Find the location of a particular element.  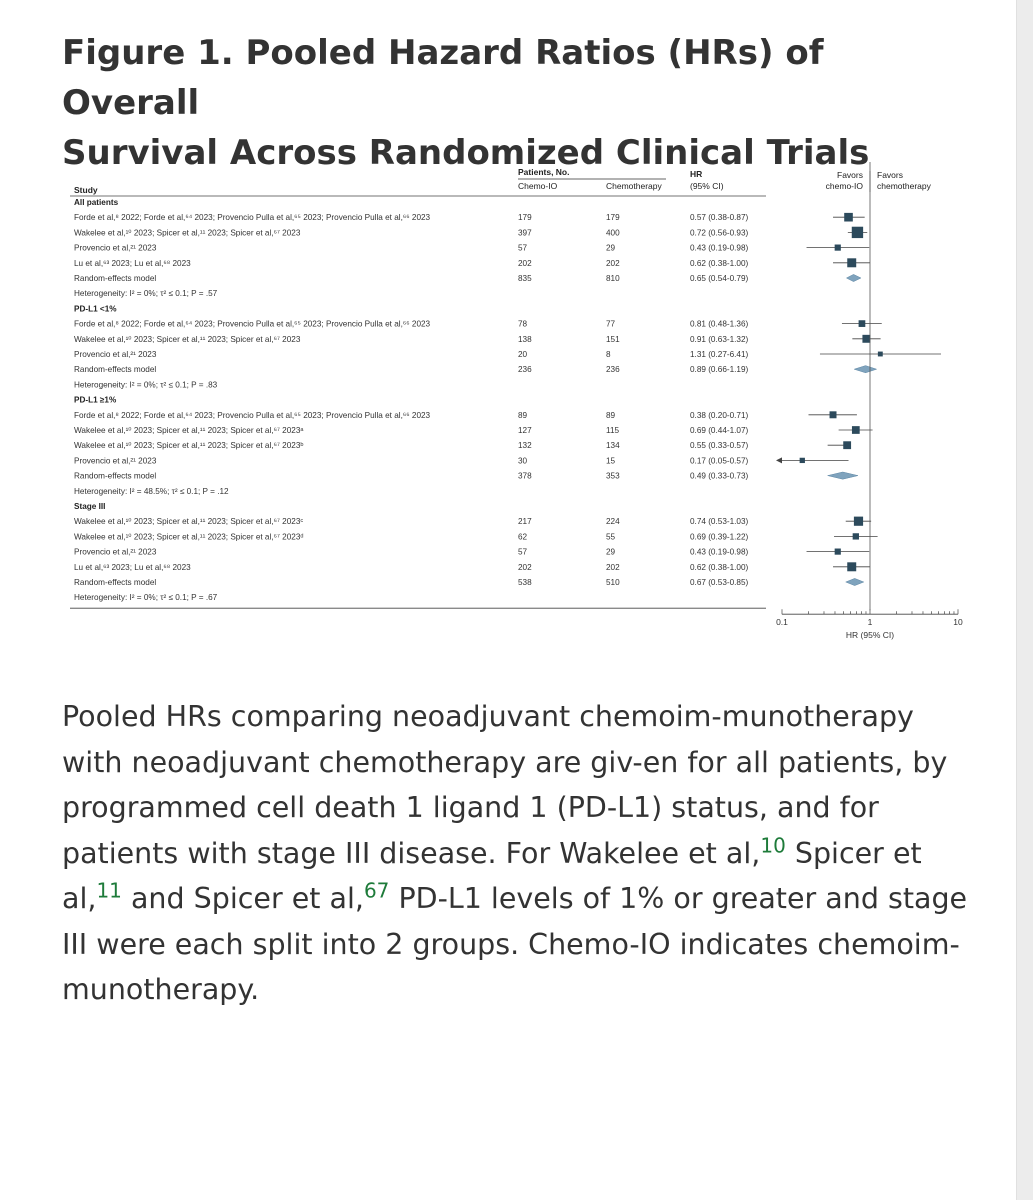

caption-ref-11: 11 is located at coordinates (109, 890).